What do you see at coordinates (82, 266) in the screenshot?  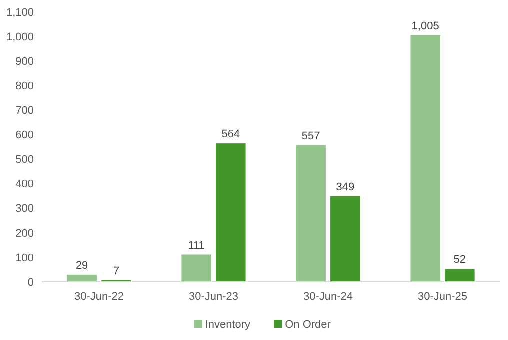 I see `data-label: 29` at bounding box center [82, 266].